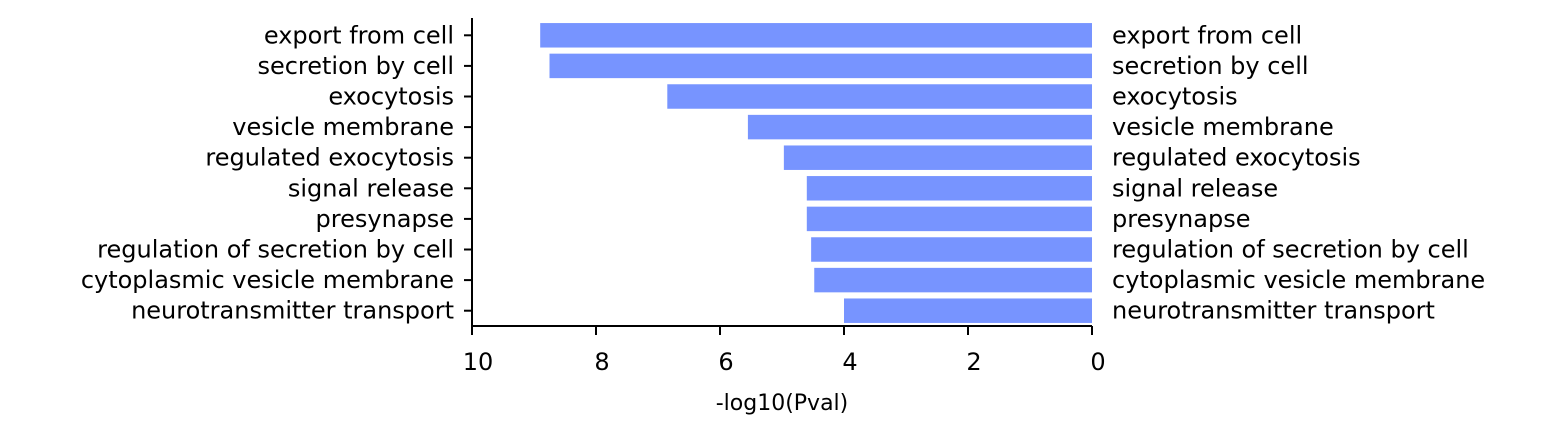 This screenshot has height=434, width=1563. I want to click on right-category-label-0: export from cell, so click(1207, 35).